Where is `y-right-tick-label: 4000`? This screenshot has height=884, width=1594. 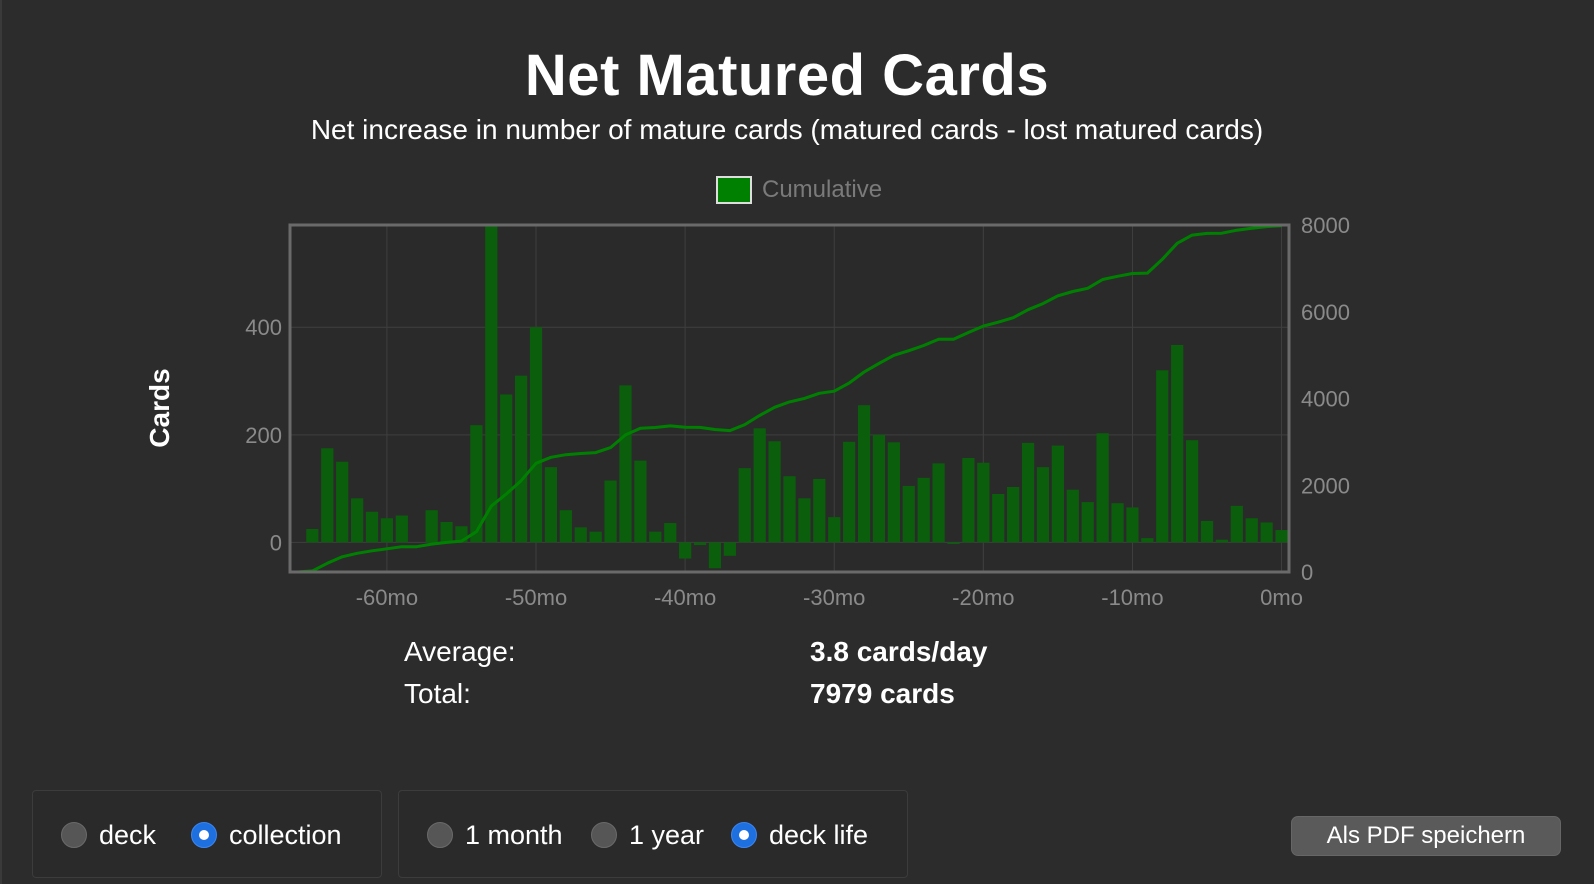
y-right-tick-label: 4000 is located at coordinates (1325, 399).